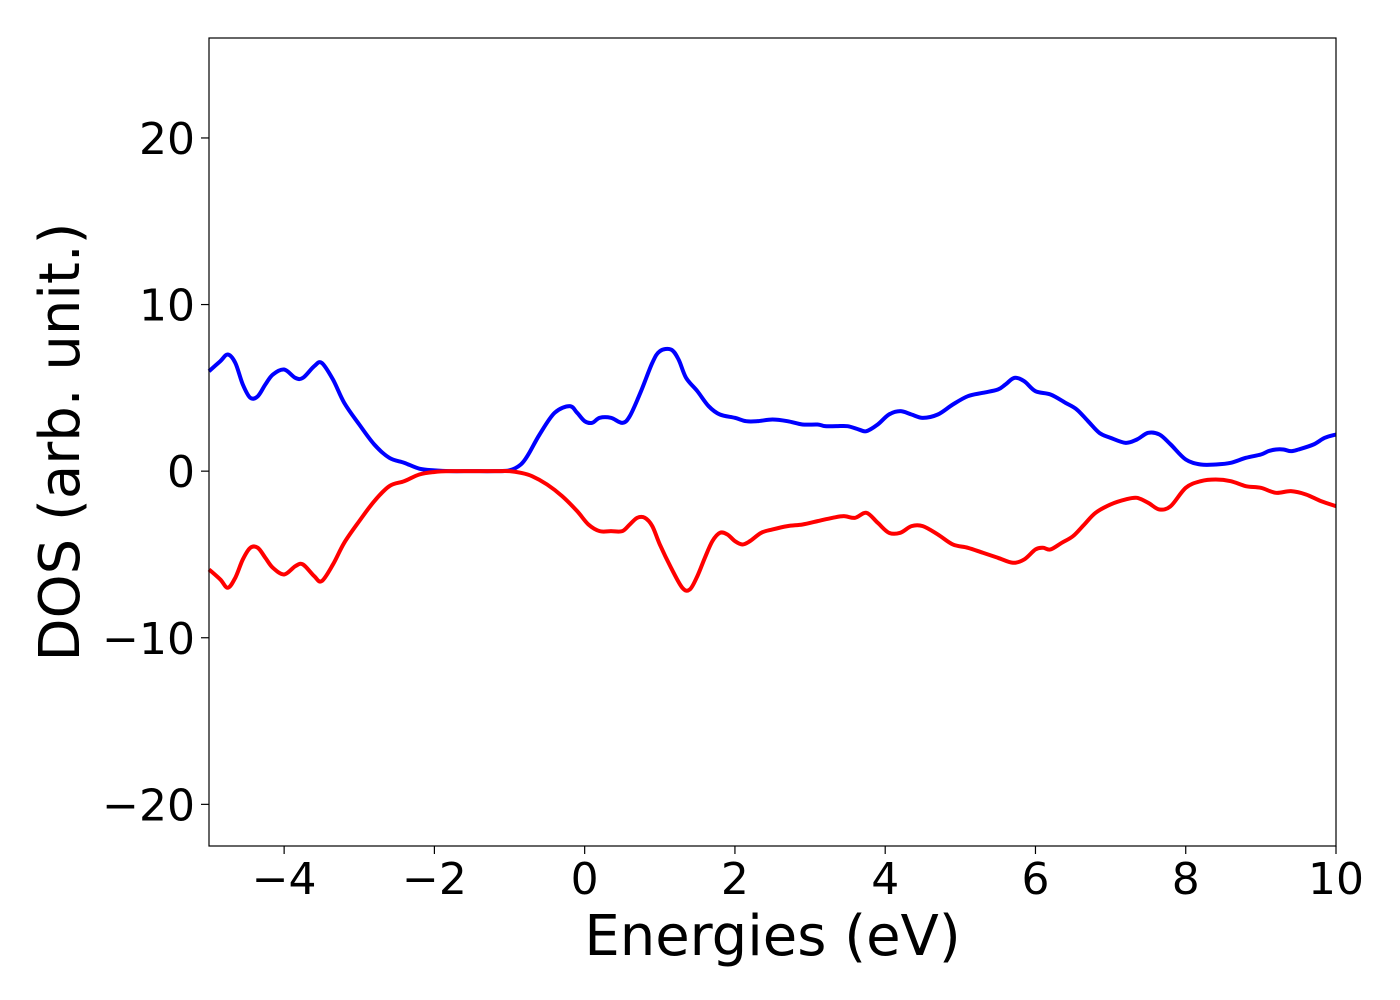  What do you see at coordinates (167, 139) in the screenshot?
I see `y-tick-label: 20` at bounding box center [167, 139].